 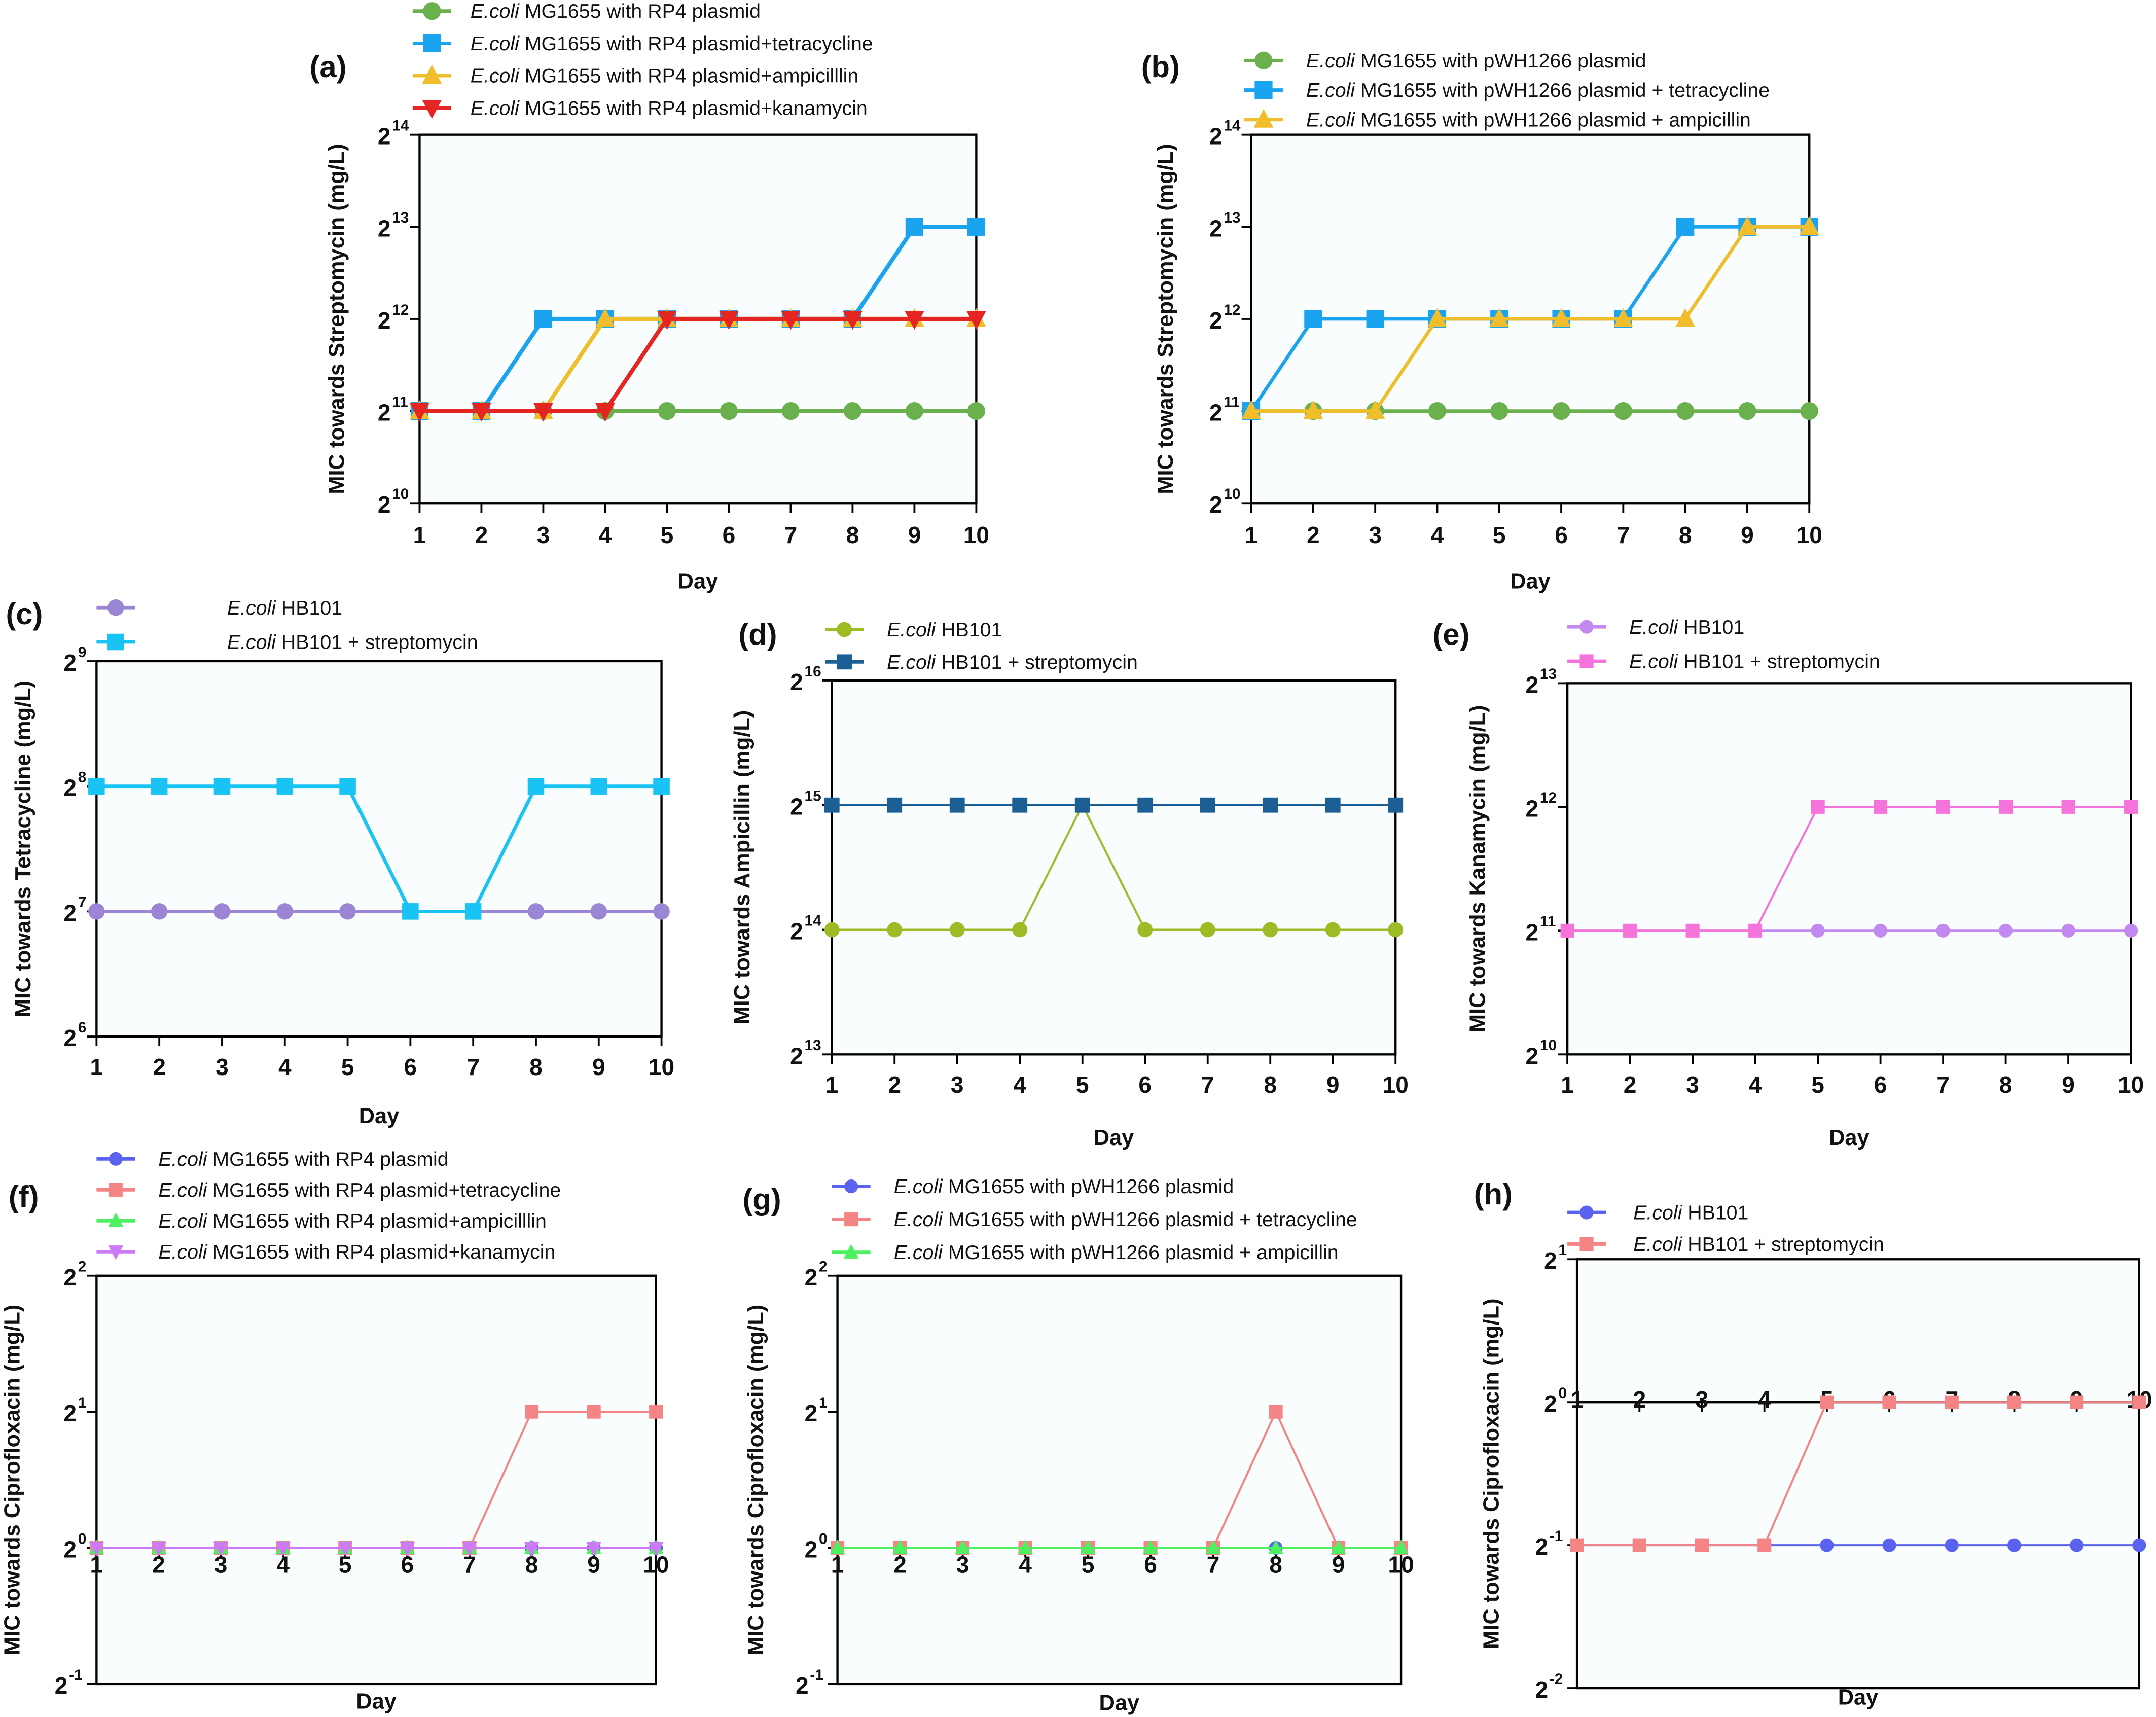 I want to click on y-axis-title: MIC towards Ampicillin (mg/L), so click(x=742, y=867).